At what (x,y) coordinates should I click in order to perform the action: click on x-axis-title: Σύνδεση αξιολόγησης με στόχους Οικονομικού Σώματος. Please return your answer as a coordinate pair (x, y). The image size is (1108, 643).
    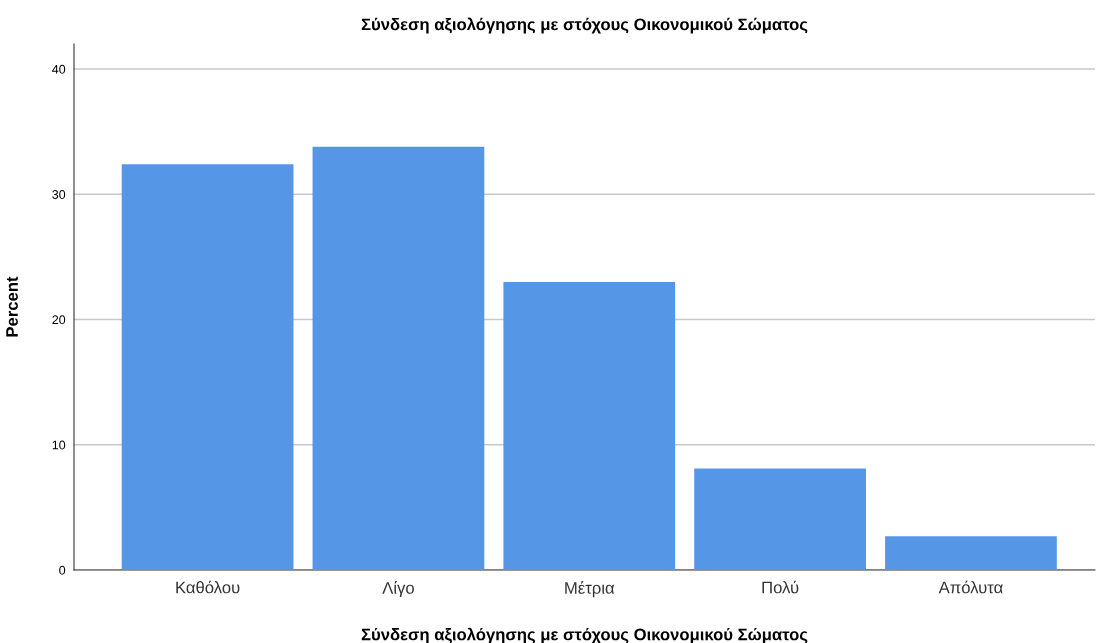
    Looking at the image, I should click on (584, 635).